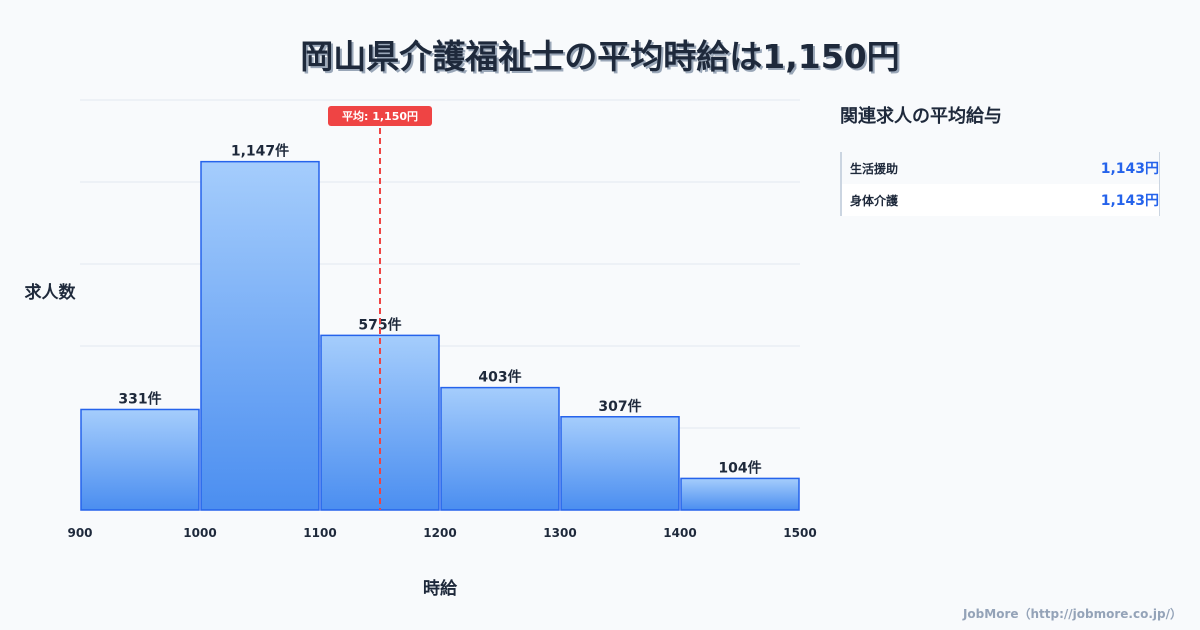 The image size is (1200, 630). Describe the element at coordinates (379, 324) in the screenshot. I see `bar-value-label: 575件` at that location.